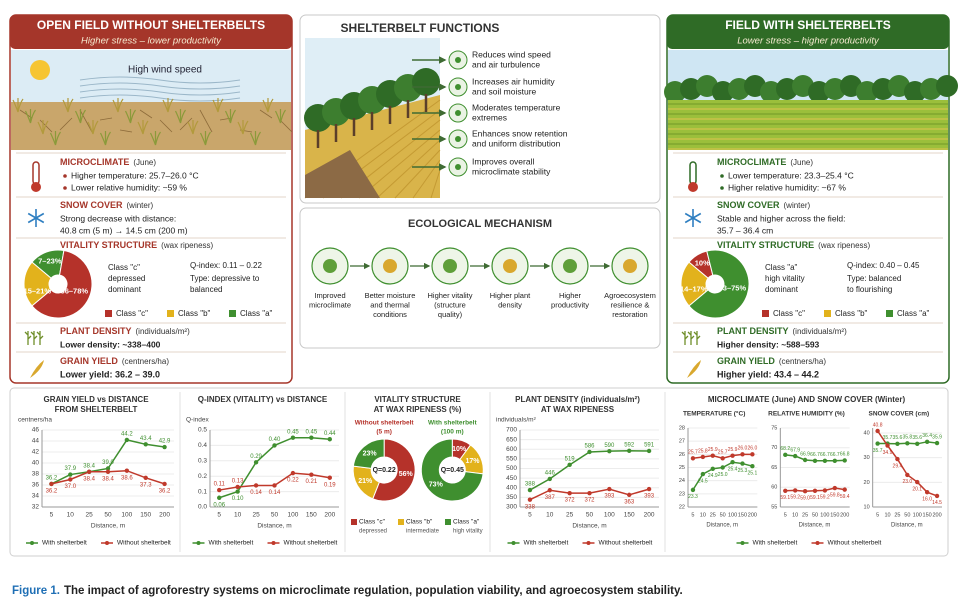 This screenshot has height=608, width=958. Describe the element at coordinates (801, 162) in the screenshot. I see `heading-unit: (June)` at that location.